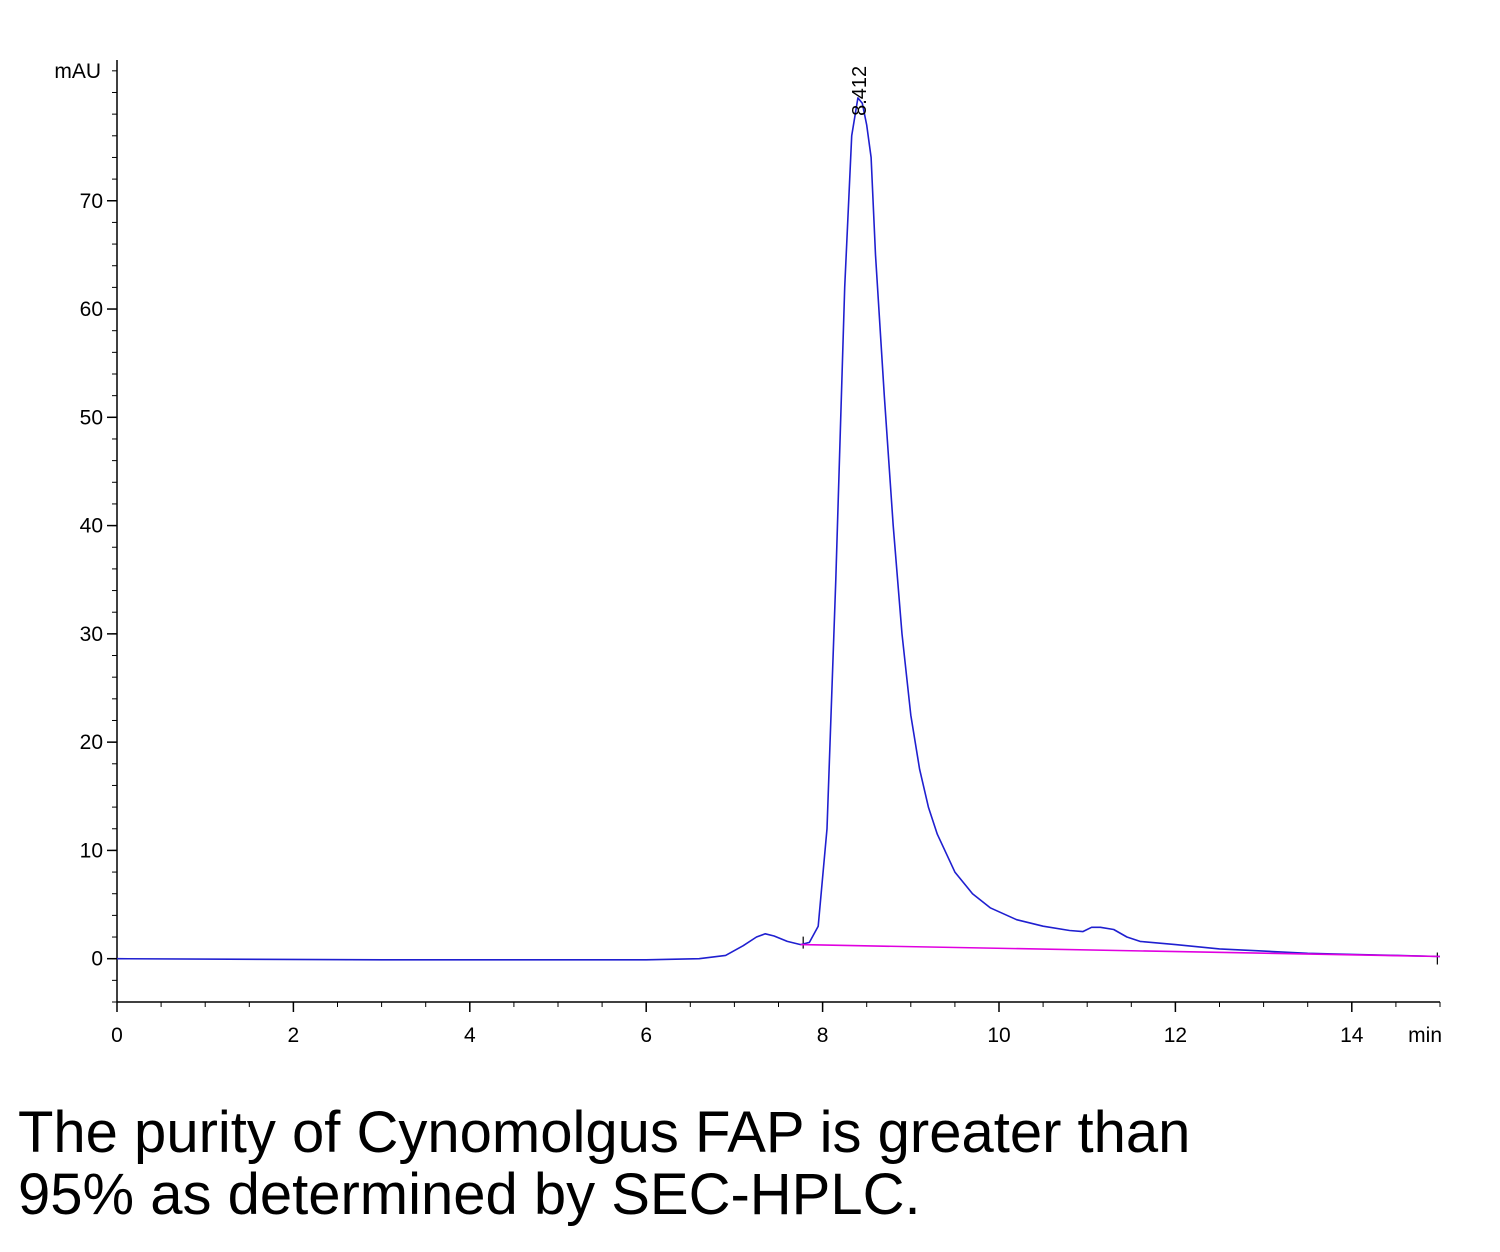 Image resolution: width=1500 pixels, height=1252 pixels. What do you see at coordinates (91, 850) in the screenshot?
I see `y-tick-label: 10` at bounding box center [91, 850].